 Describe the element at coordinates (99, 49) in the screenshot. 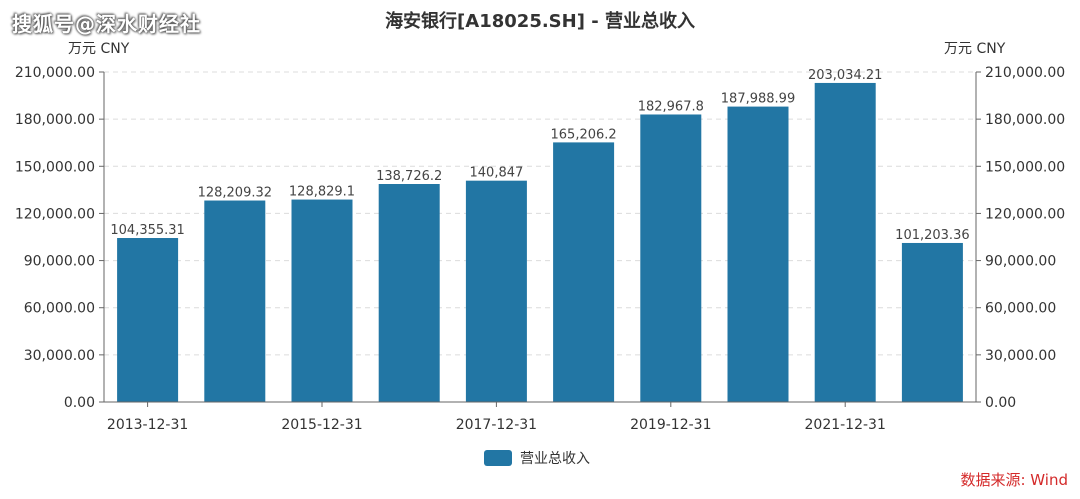

I see `left-axis-unit: 万元 CNY` at that location.